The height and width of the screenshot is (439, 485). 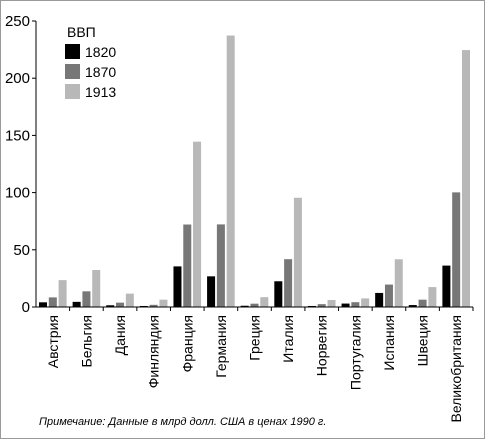 I want to click on y-tick-label: 250, so click(x=17, y=21).